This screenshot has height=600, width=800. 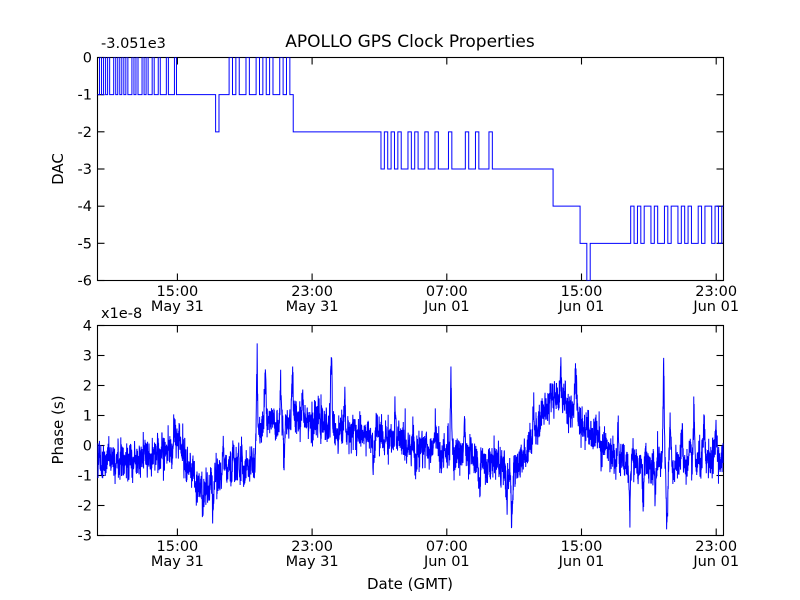 I want to click on dac-ytick-6: -6, so click(x=85, y=282).